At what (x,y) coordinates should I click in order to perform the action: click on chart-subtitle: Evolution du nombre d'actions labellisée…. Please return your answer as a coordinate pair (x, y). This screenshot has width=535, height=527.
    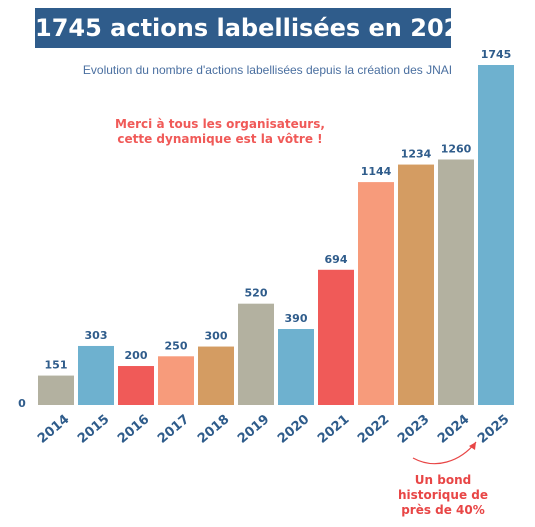
    Looking at the image, I should click on (267, 70).